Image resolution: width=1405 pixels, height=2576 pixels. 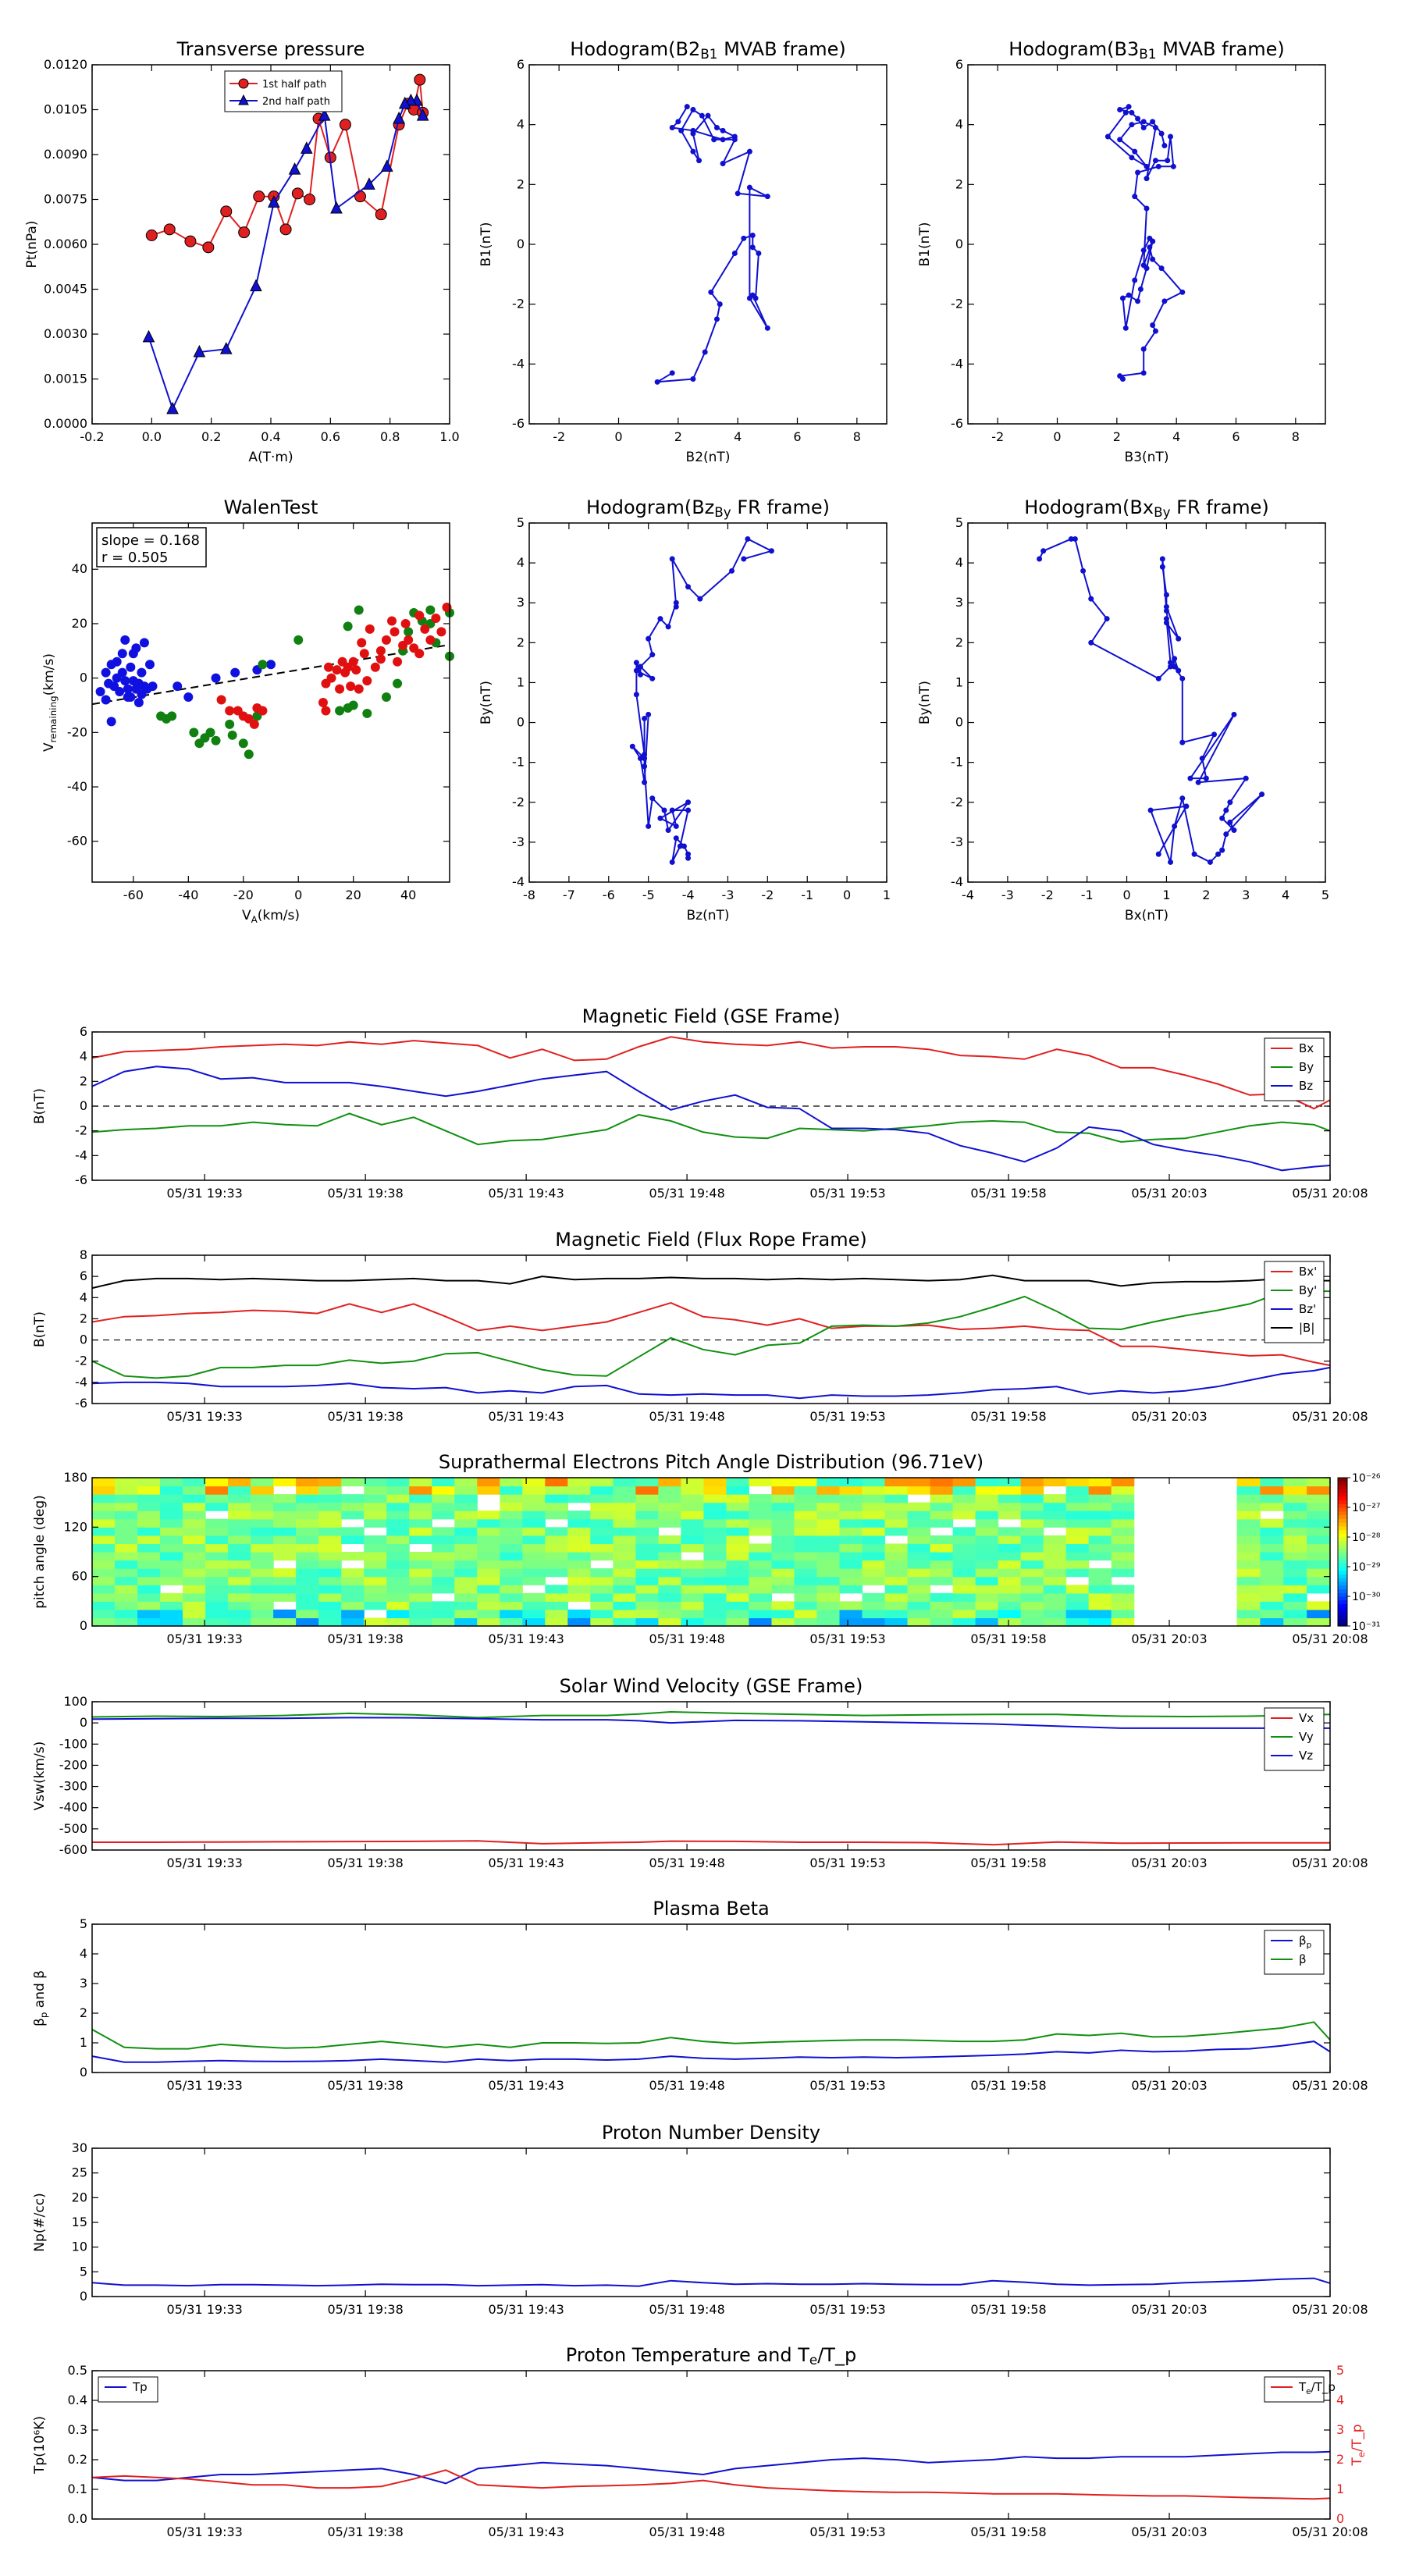 I want to click on y-tick-label: -60, so click(x=77, y=841).